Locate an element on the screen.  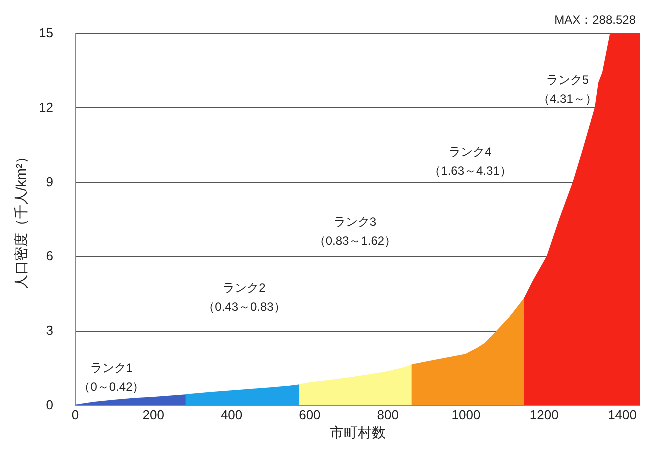
x-tick-label: 600 is located at coordinates (310, 415).